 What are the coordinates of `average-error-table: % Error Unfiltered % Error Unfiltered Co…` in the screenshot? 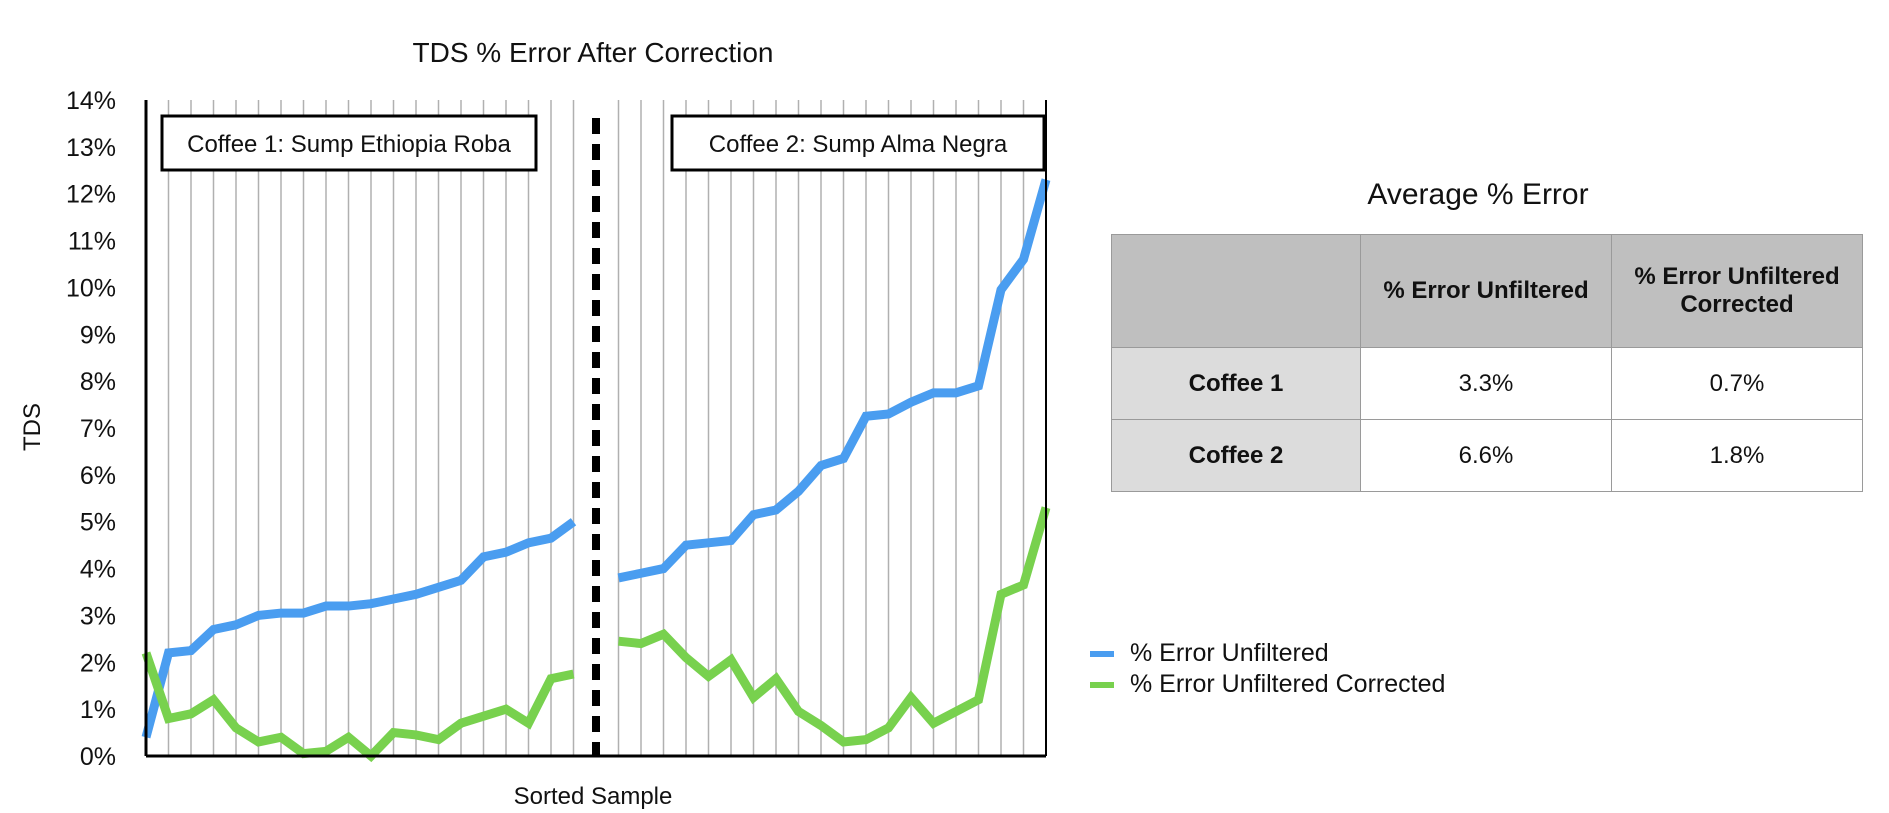 It's located at (1487, 363).